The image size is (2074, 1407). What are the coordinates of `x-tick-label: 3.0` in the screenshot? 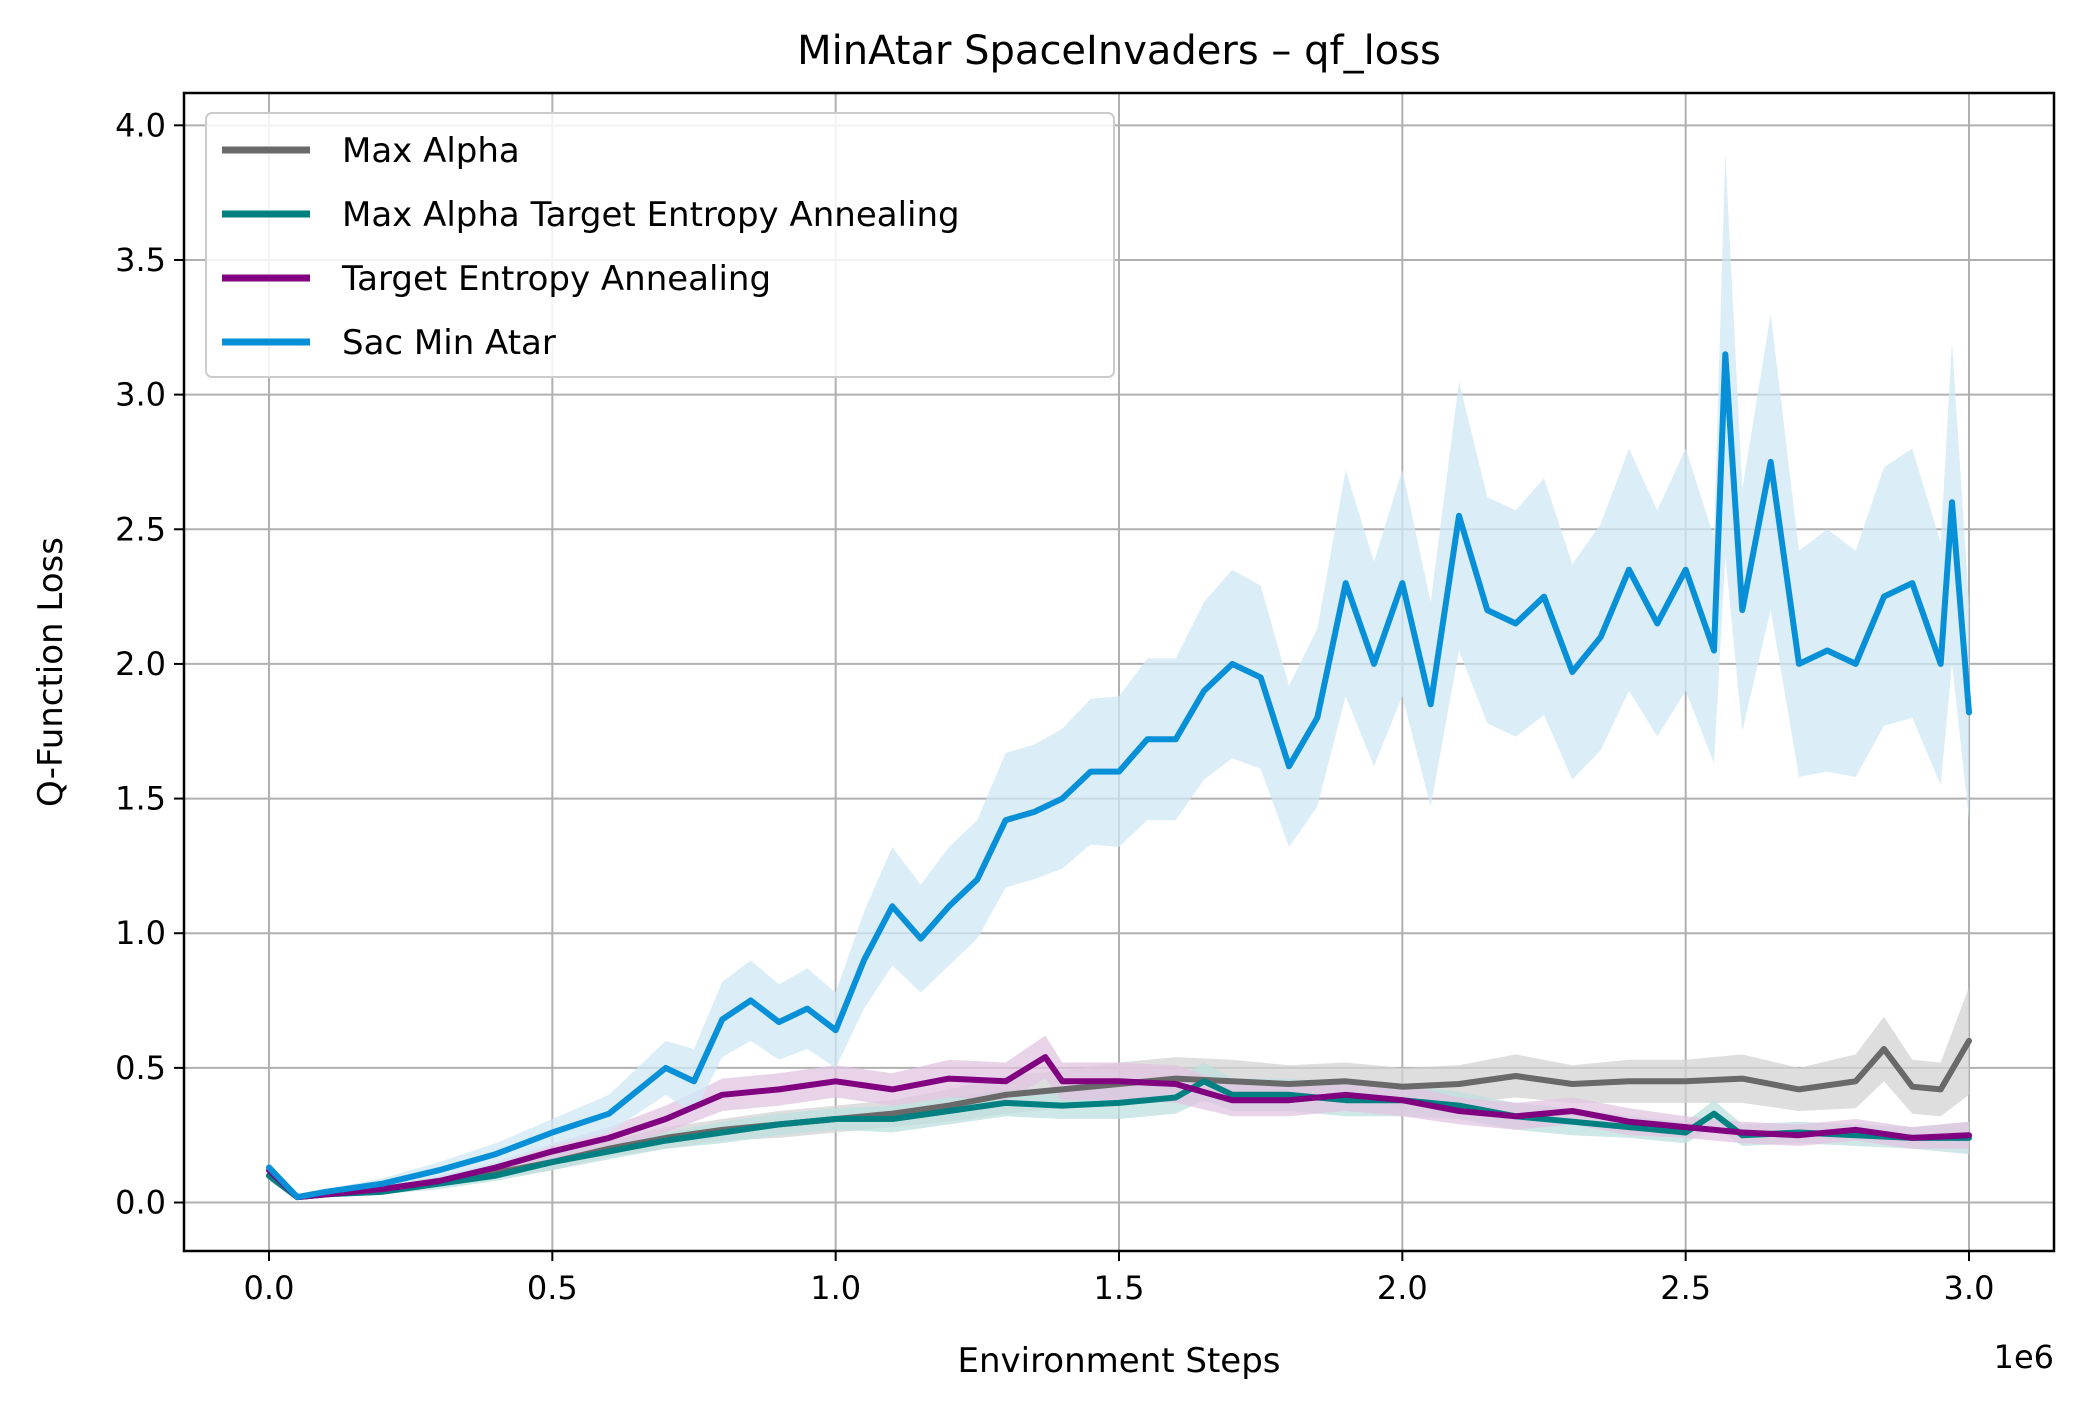 It's located at (1969, 1288).